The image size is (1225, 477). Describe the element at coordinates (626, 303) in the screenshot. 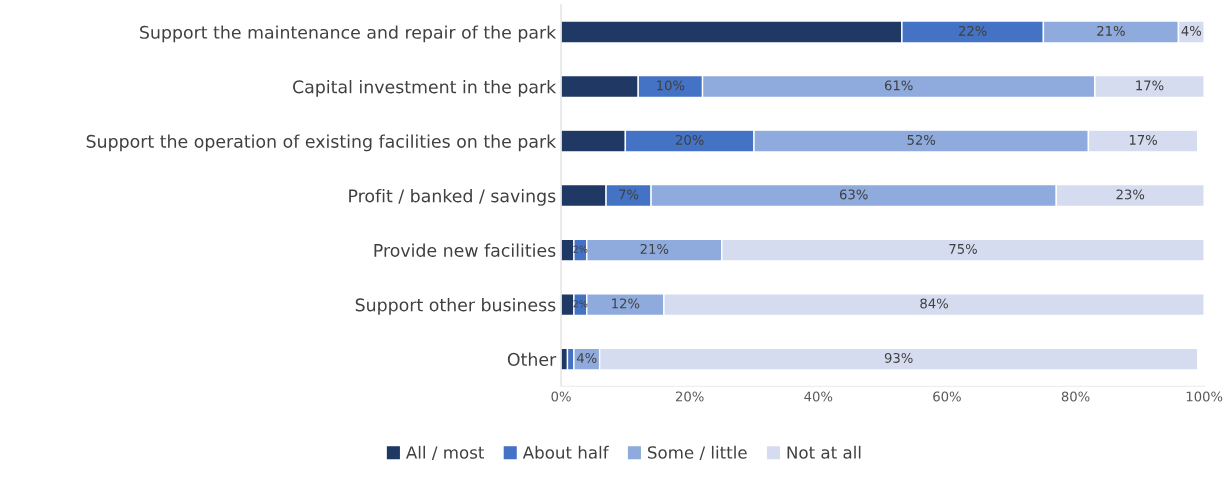

I see `data-label: 12%` at that location.